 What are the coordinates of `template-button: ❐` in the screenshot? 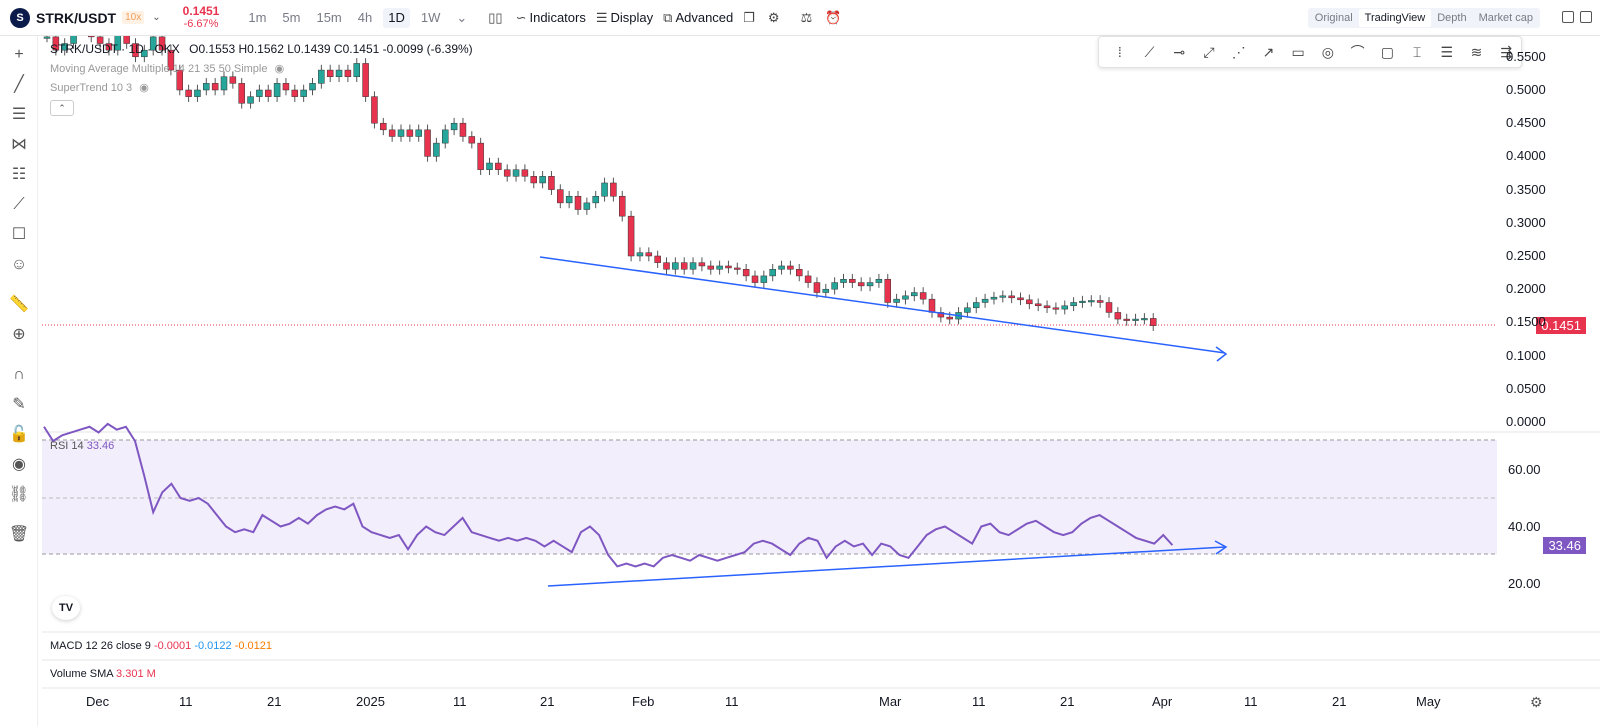 It's located at (750, 18).